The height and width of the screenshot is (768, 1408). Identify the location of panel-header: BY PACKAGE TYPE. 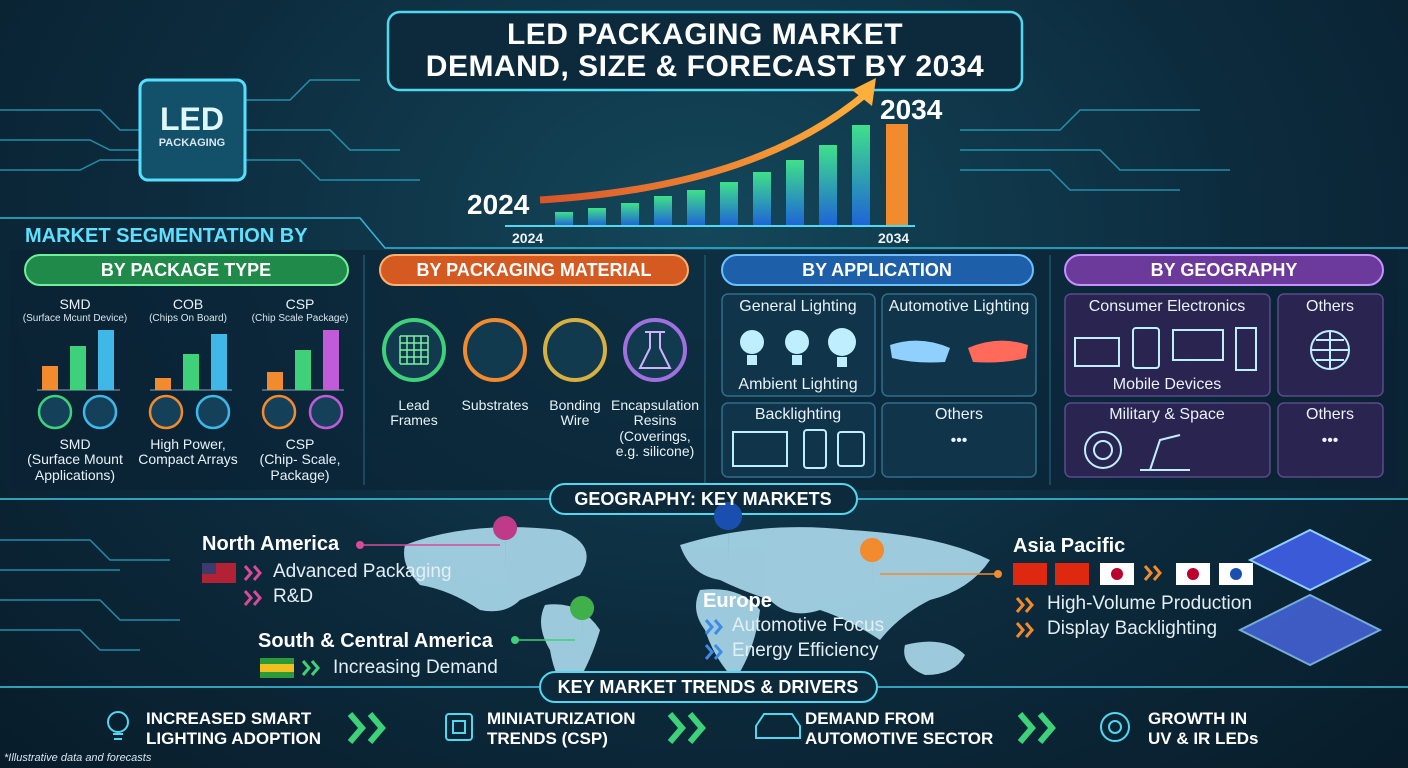
(186, 270).